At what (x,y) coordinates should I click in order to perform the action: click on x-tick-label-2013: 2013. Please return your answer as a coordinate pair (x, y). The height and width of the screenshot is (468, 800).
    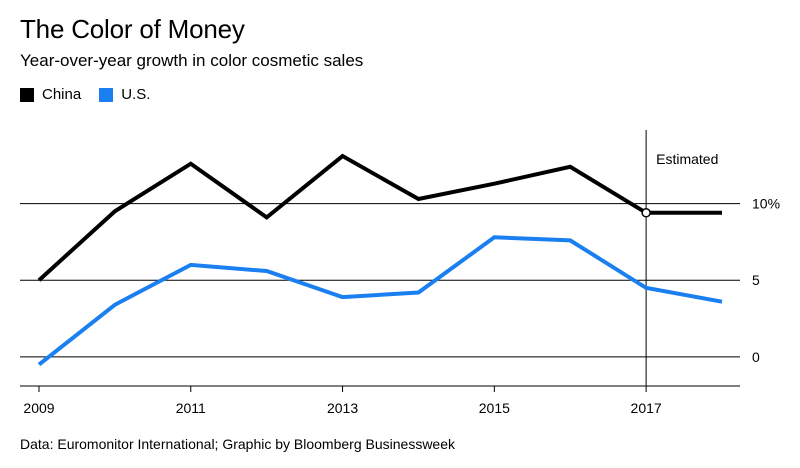
    Looking at the image, I should click on (342, 408).